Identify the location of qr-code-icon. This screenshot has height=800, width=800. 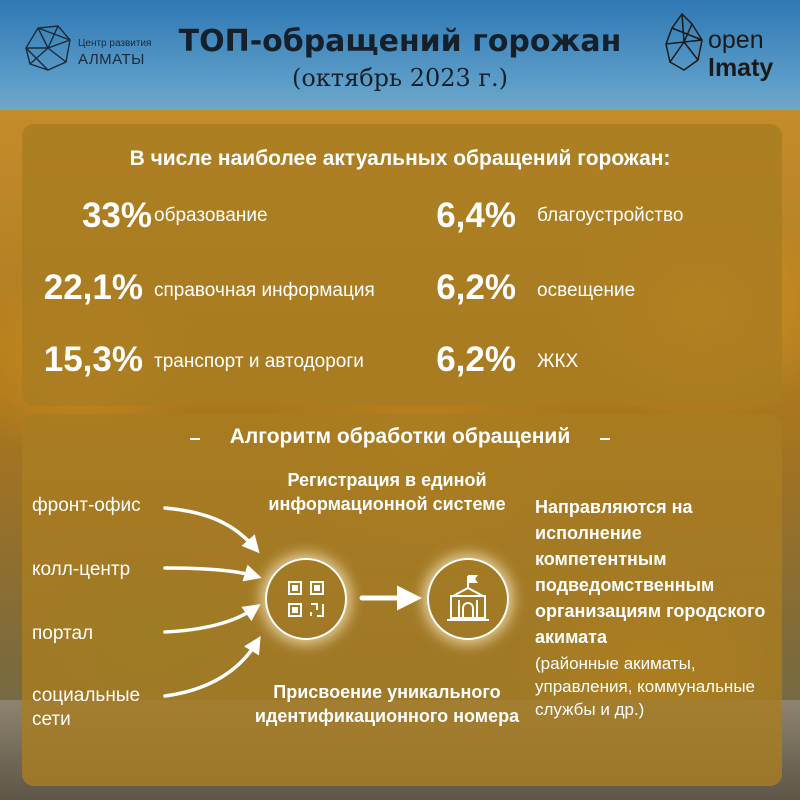
(306, 599).